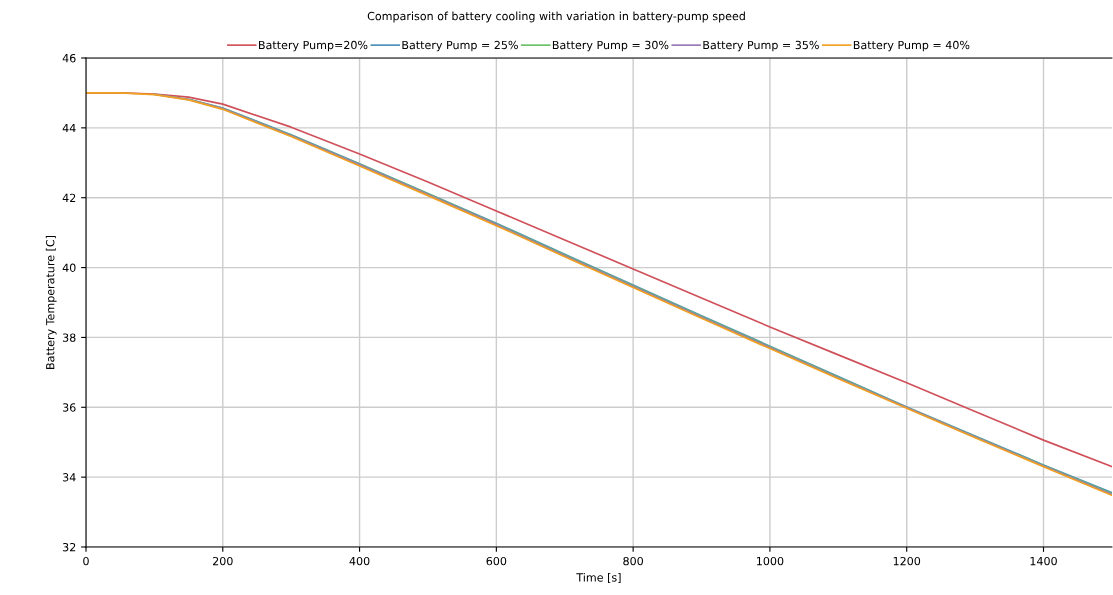  Describe the element at coordinates (761, 46) in the screenshot. I see `legend-label: Battery Pump = 35%` at that location.